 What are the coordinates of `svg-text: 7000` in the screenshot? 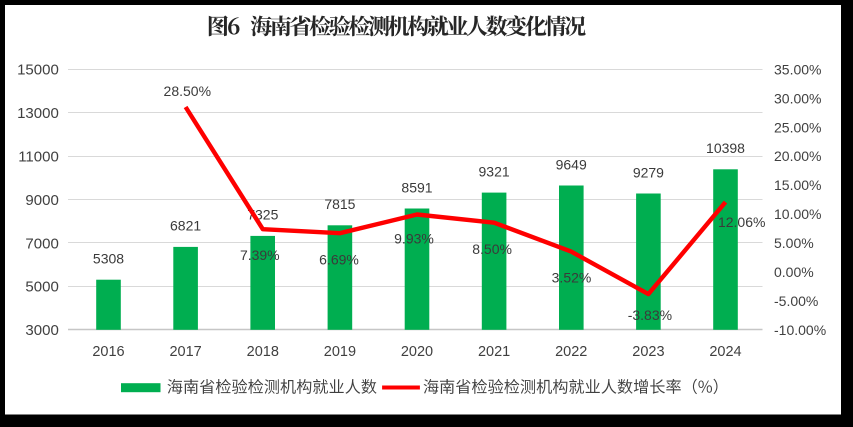 It's located at (41, 243).